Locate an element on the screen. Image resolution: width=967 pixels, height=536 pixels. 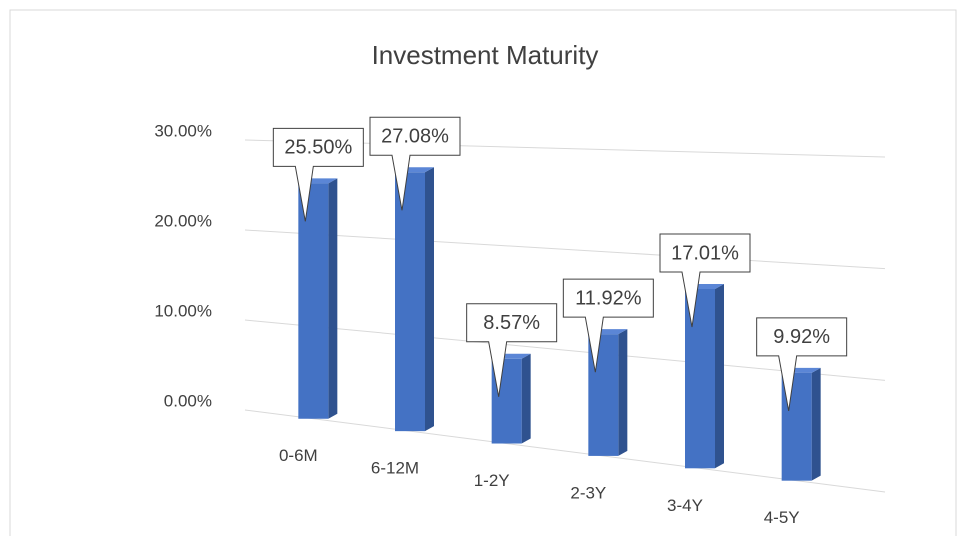
x-tick-label: 4-5Y is located at coordinates (782, 517).